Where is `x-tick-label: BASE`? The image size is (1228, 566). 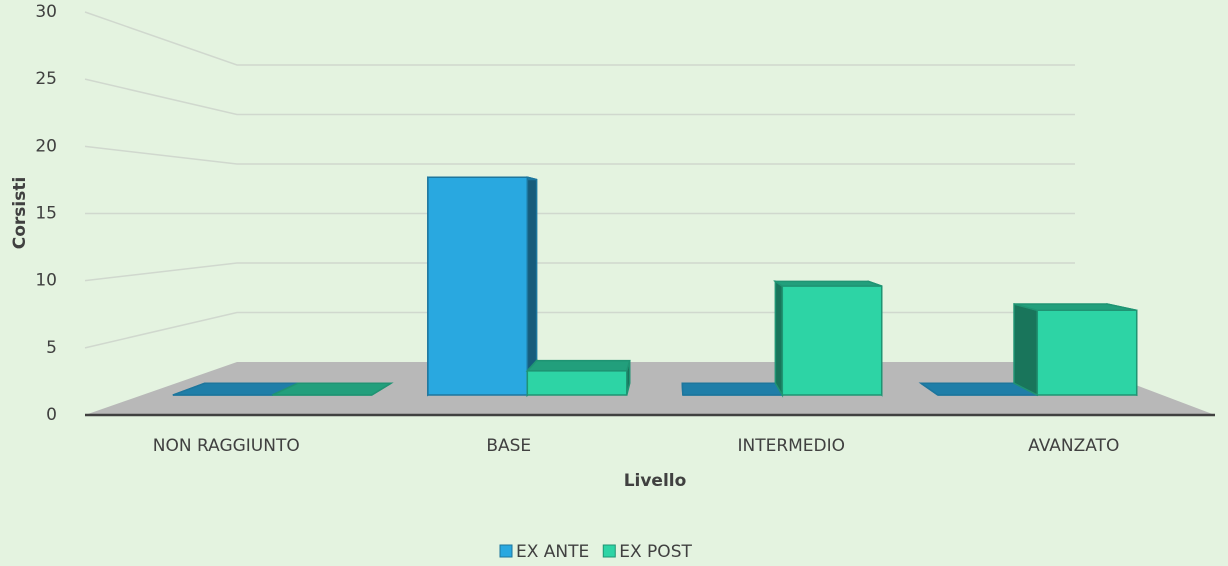
x-tick-label: BASE is located at coordinates (508, 446).